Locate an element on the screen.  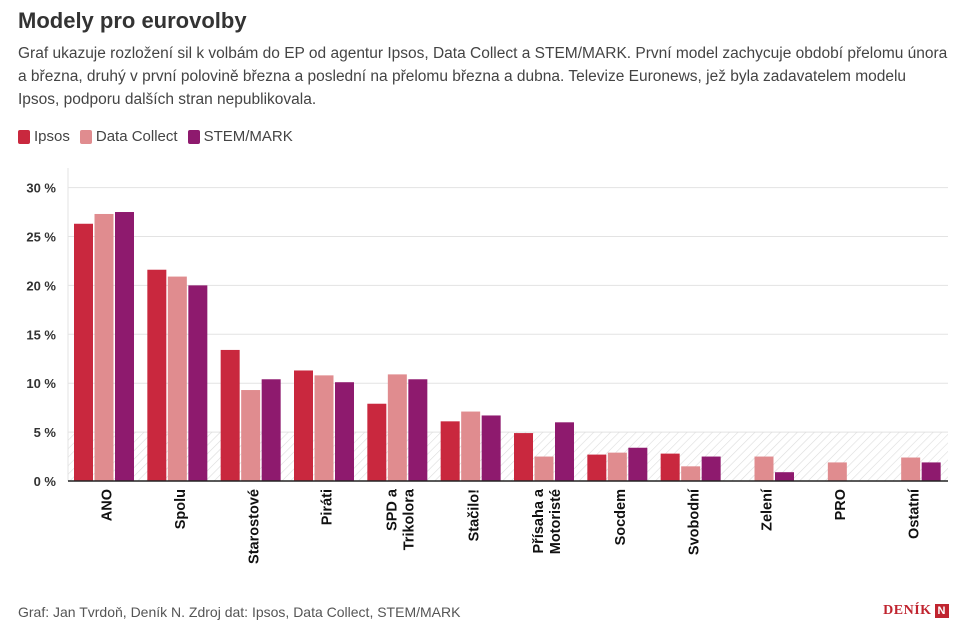
legend-swatch-stem-mark is located at coordinates (193, 136).